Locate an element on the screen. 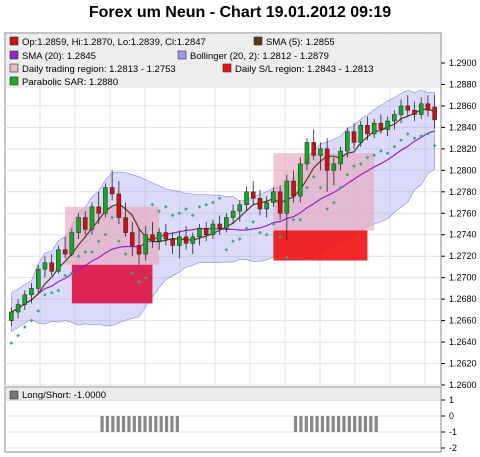  ls-y-tick-label: -1 is located at coordinates (453, 432).